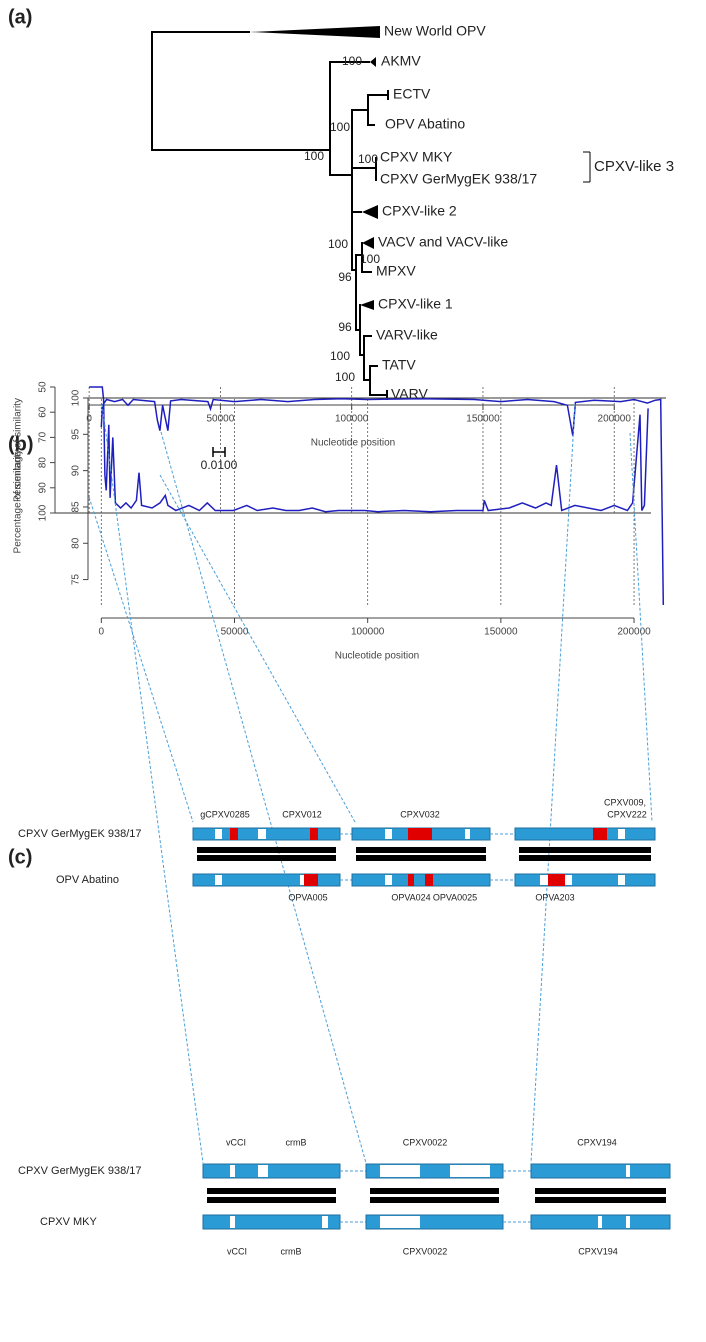 This screenshot has height=1342, width=706. What do you see at coordinates (396, 271) in the screenshot?
I see `leaf-label: MPXV` at bounding box center [396, 271].